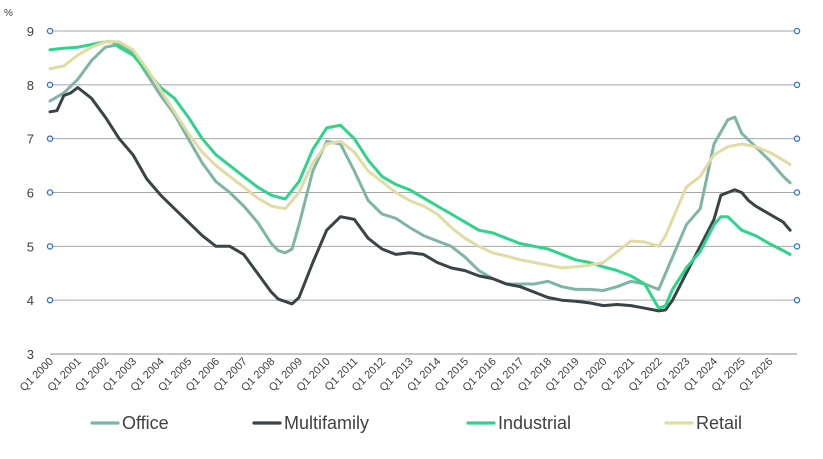  Describe the element at coordinates (30, 246) in the screenshot. I see `y-tick-label-5: 5` at that location.